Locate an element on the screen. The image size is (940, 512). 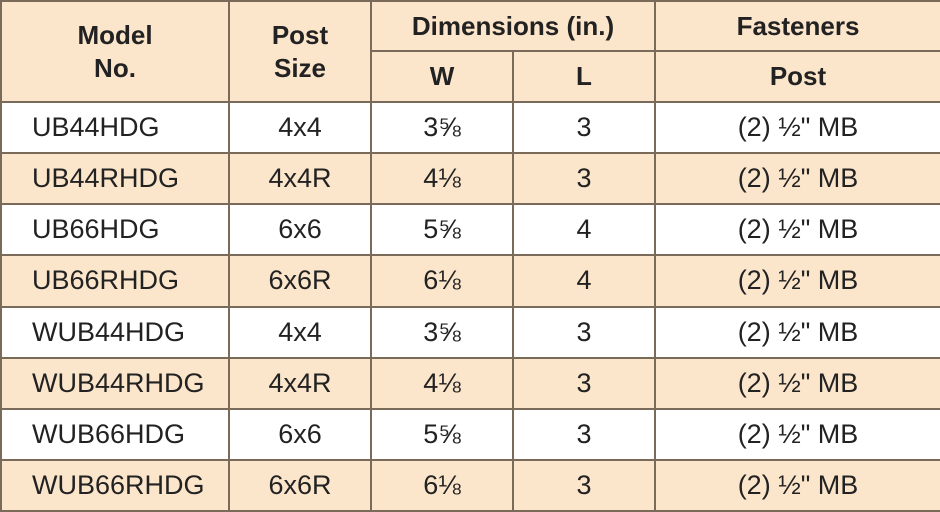
cell-model: WUB44RHDG is located at coordinates (115, 383).